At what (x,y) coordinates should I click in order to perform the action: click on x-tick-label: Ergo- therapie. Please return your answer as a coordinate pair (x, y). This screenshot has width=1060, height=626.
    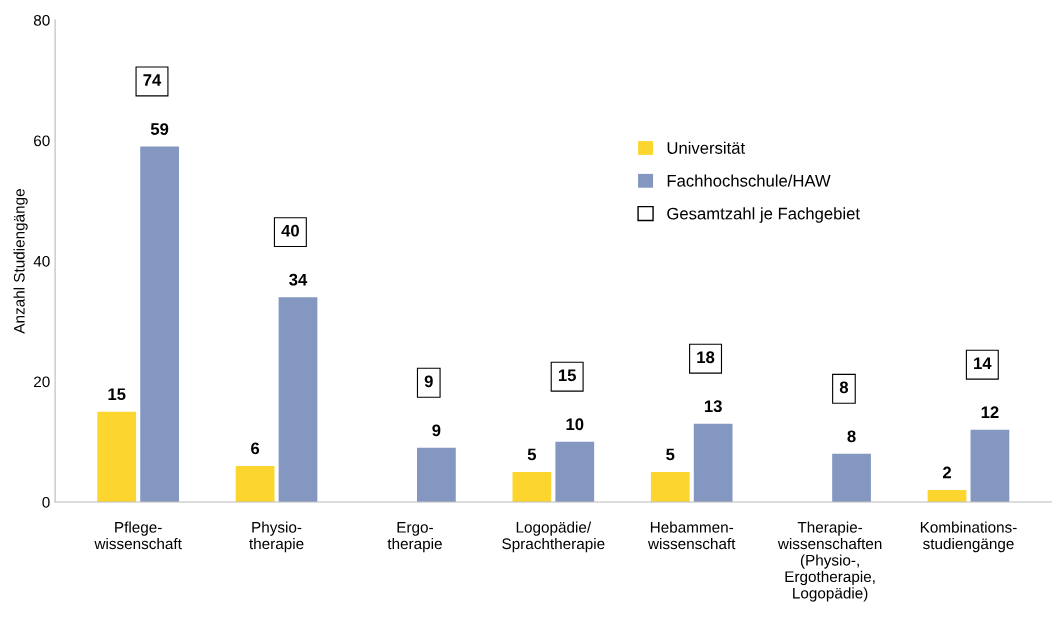
    Looking at the image, I should click on (414, 537).